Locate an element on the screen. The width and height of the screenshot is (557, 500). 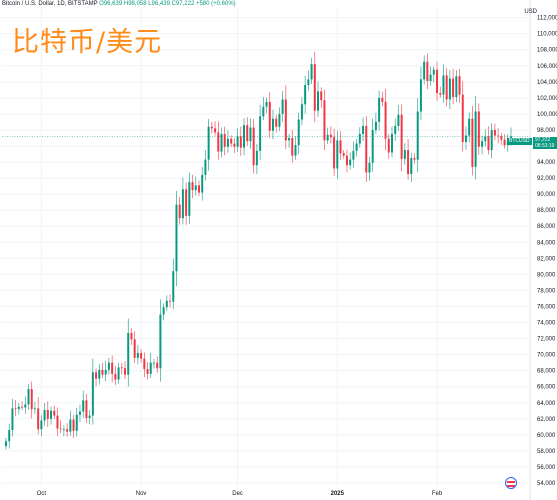
time-axis: Oct Nov Dec 2025 Feb is located at coordinates (240, 494).